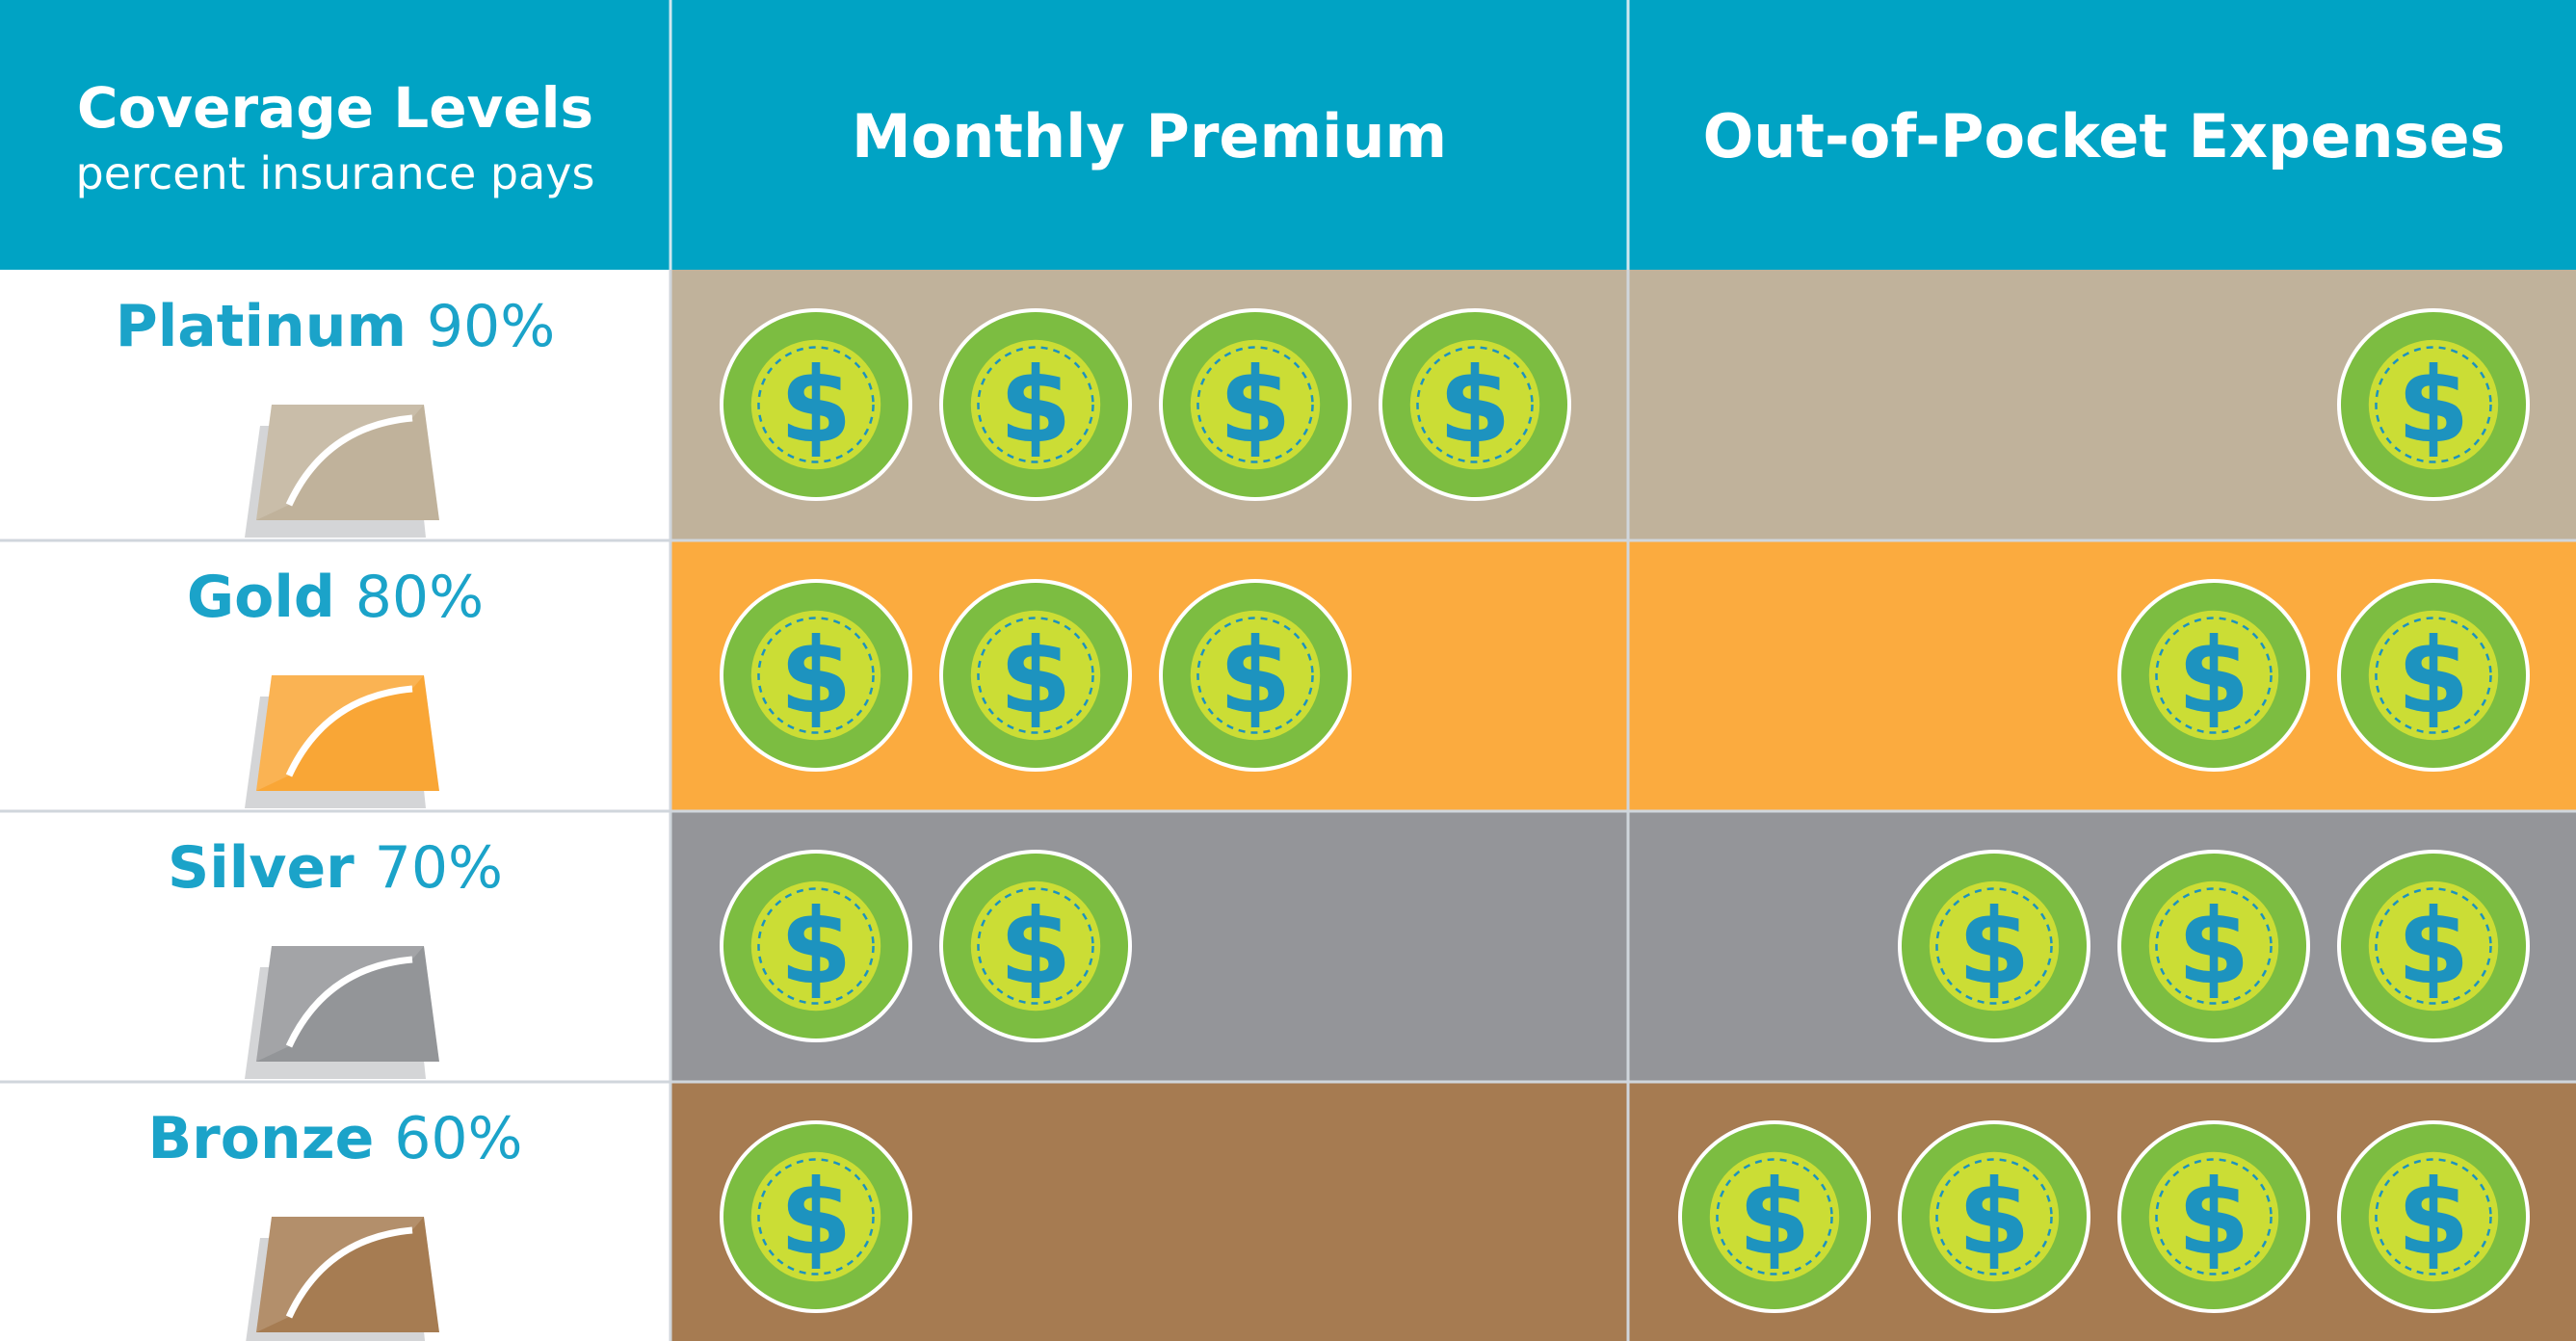 This screenshot has height=1341, width=2576. What do you see at coordinates (342, 471) in the screenshot?
I see `metal-card-icon-platinum` at bounding box center [342, 471].